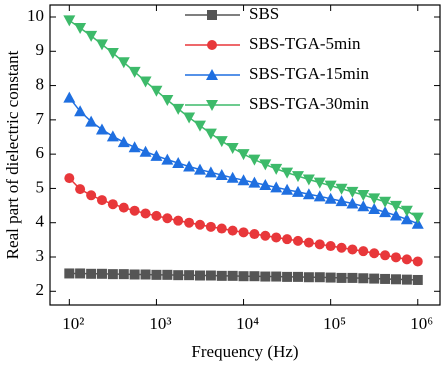  I want to click on y-tick-label: 4, so click(40, 221).